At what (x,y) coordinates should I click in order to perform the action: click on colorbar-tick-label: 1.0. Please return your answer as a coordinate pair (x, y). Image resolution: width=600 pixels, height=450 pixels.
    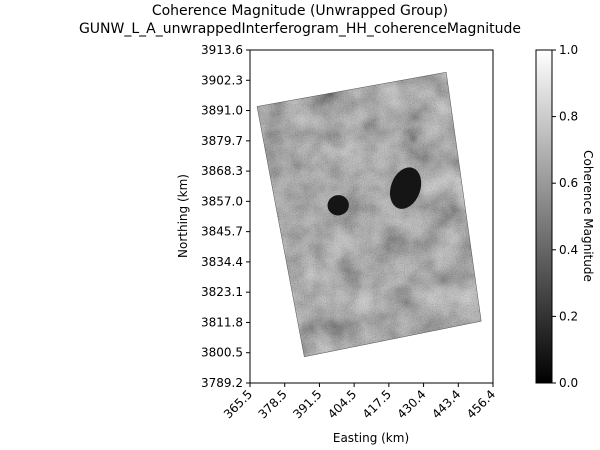
    Looking at the image, I should click on (568, 50).